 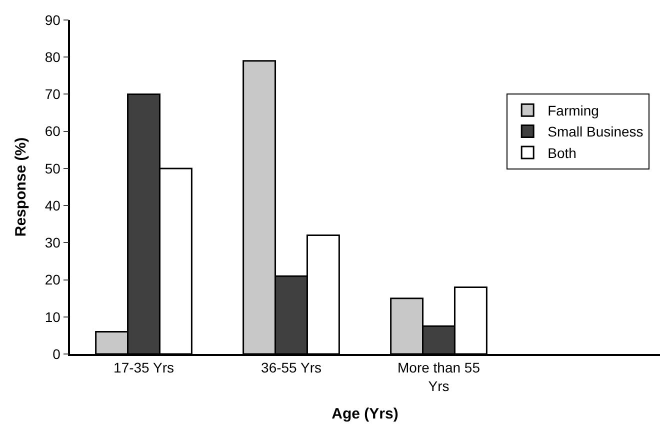 I want to click on x-tick-label: More than 55 Yrs, so click(x=439, y=377).